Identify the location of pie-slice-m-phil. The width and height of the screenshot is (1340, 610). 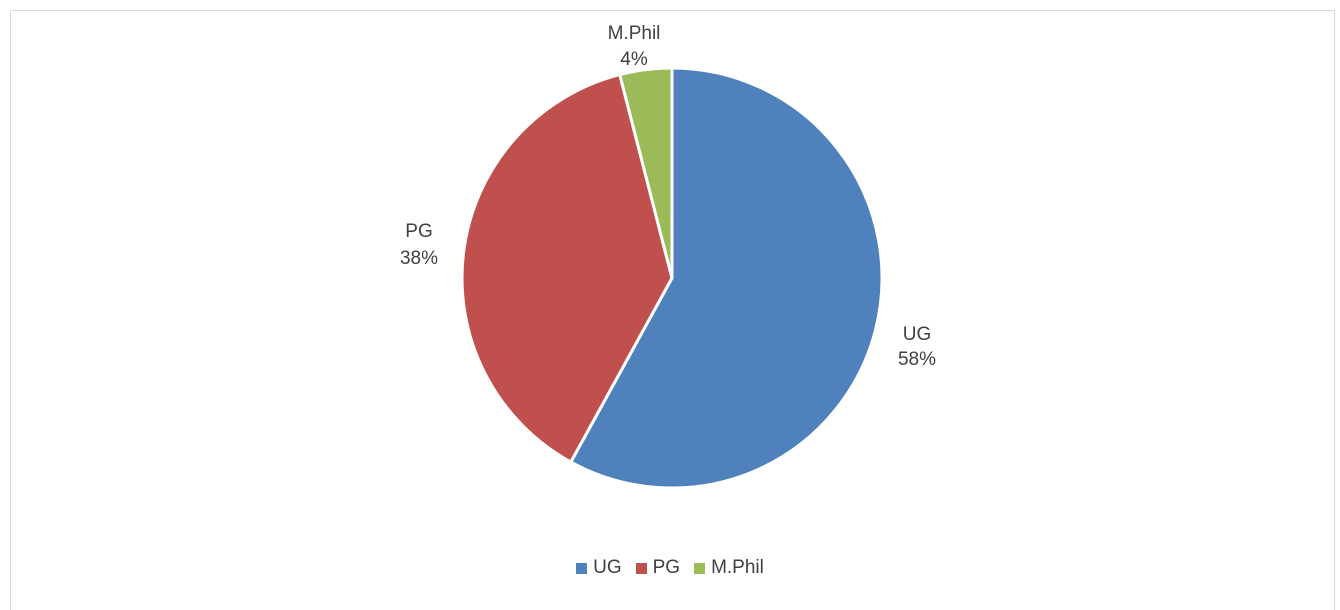
(646, 173).